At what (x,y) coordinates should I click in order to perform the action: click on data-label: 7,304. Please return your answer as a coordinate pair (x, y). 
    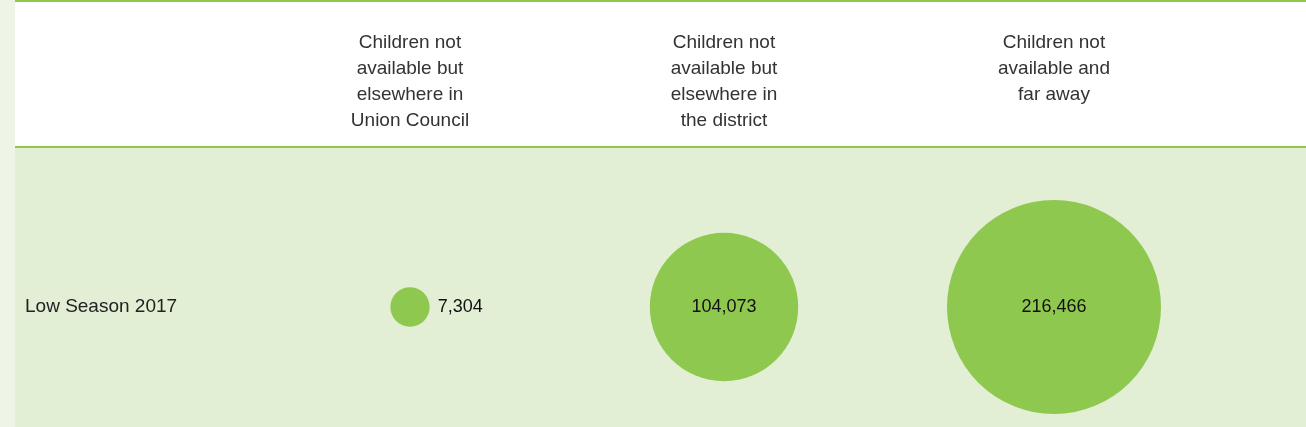
    Looking at the image, I should click on (460, 305).